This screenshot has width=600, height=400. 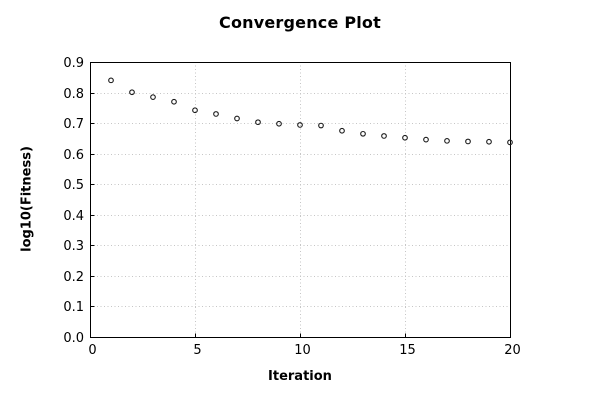 I want to click on y-tick-label: 0.5, so click(x=73, y=185).